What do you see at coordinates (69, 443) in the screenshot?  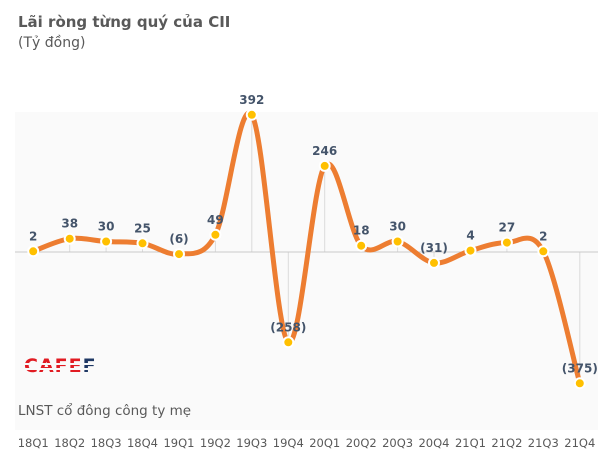 I see `x-axis-label: 18Q2` at bounding box center [69, 443].